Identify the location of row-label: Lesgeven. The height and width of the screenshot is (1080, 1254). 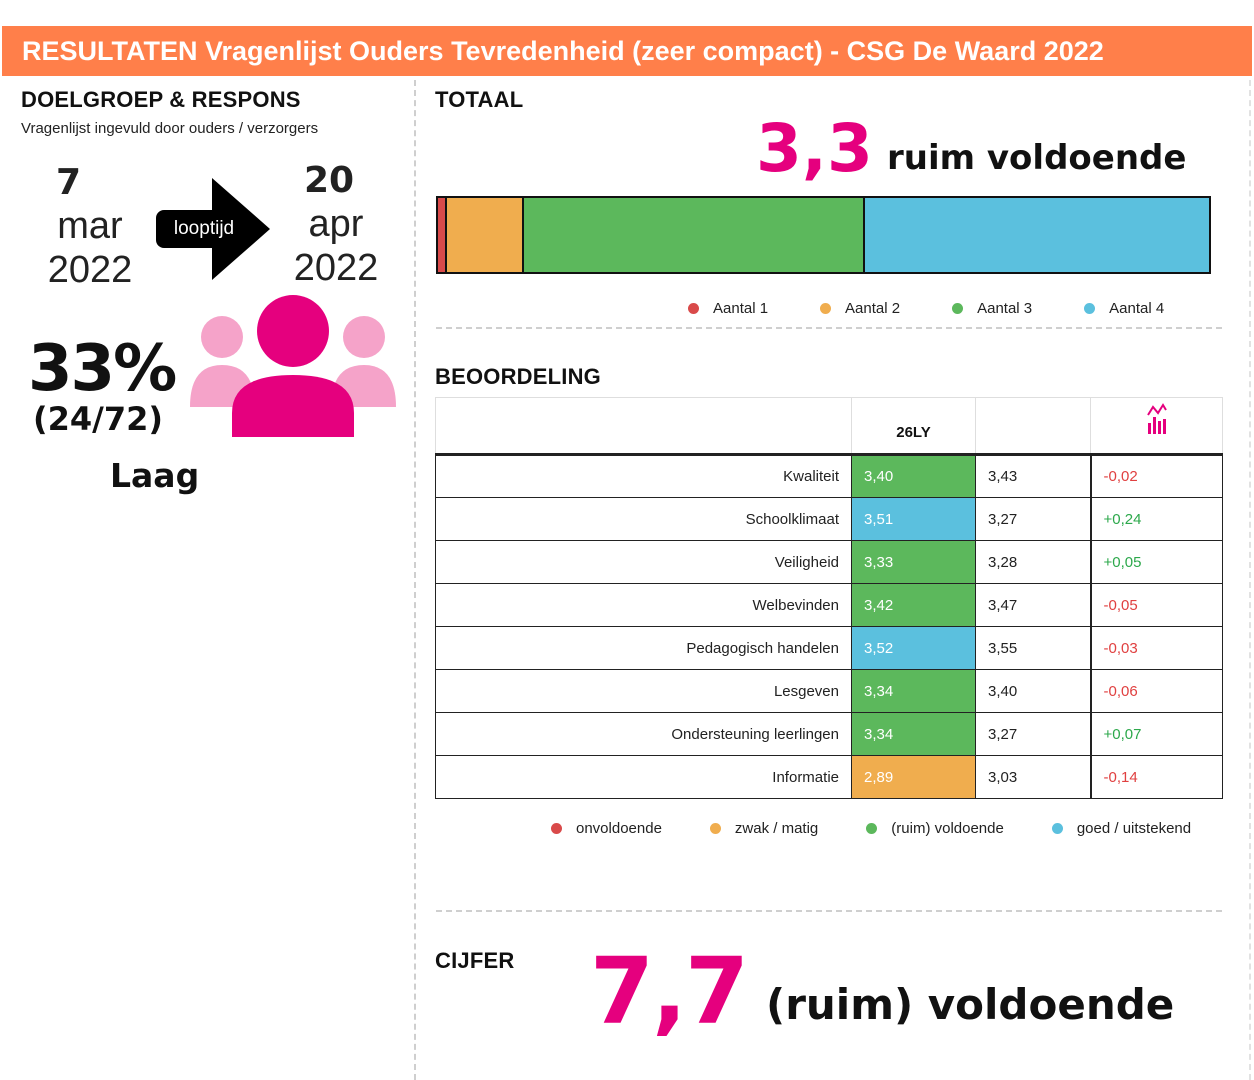
(643, 691).